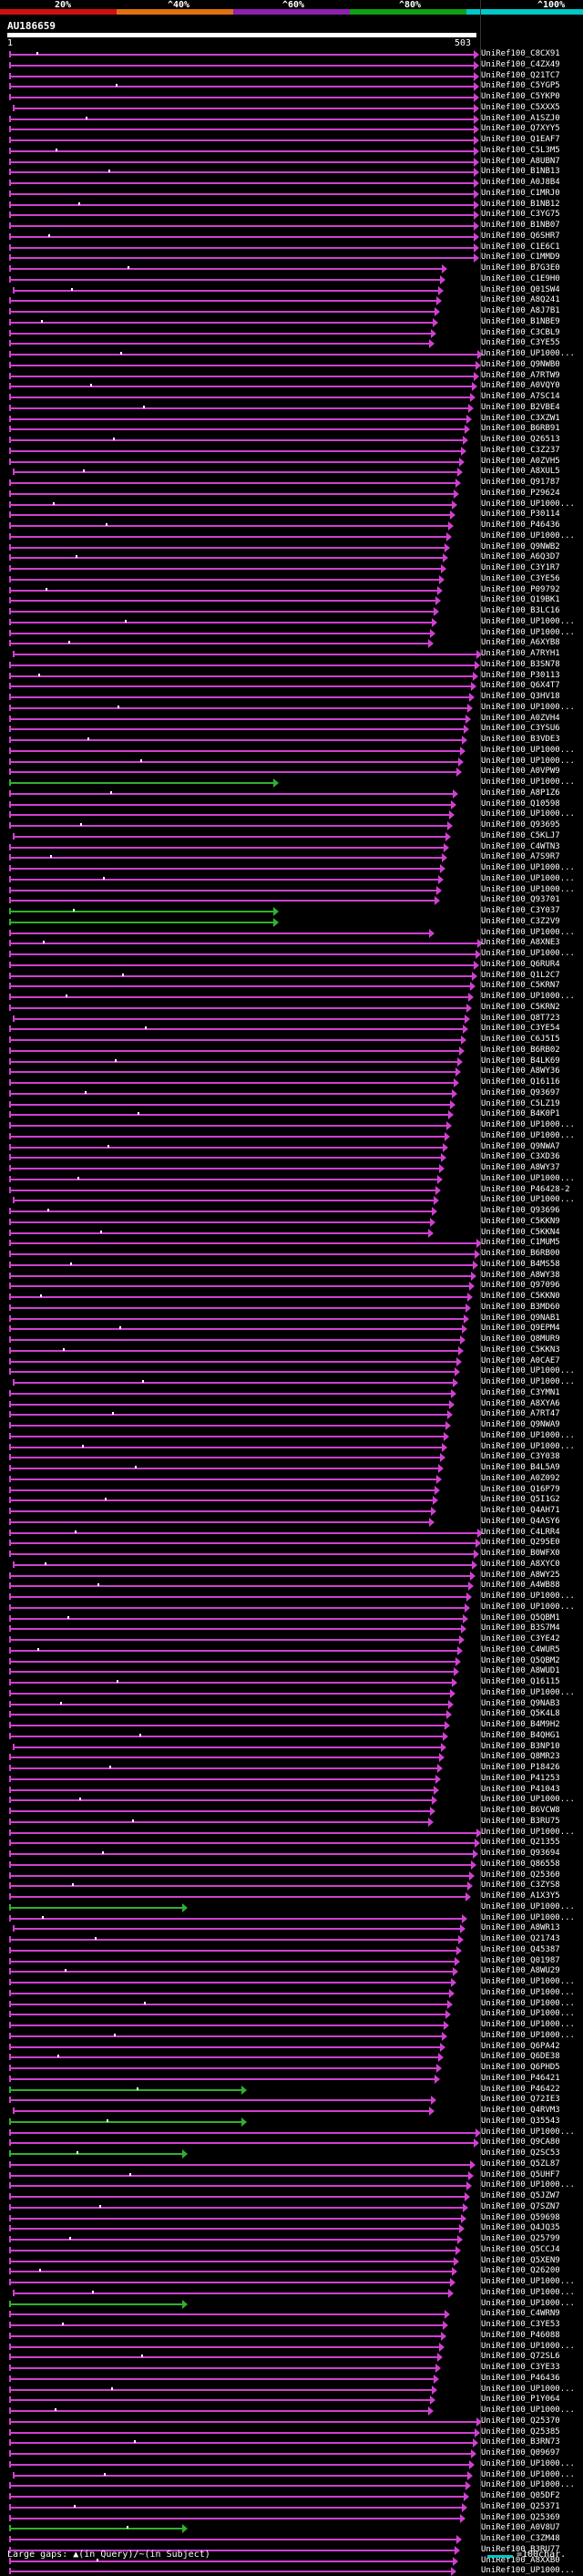  What do you see at coordinates (291, 2122) in the screenshot?
I see `hit-row: UniRef100_Q35543` at bounding box center [291, 2122].